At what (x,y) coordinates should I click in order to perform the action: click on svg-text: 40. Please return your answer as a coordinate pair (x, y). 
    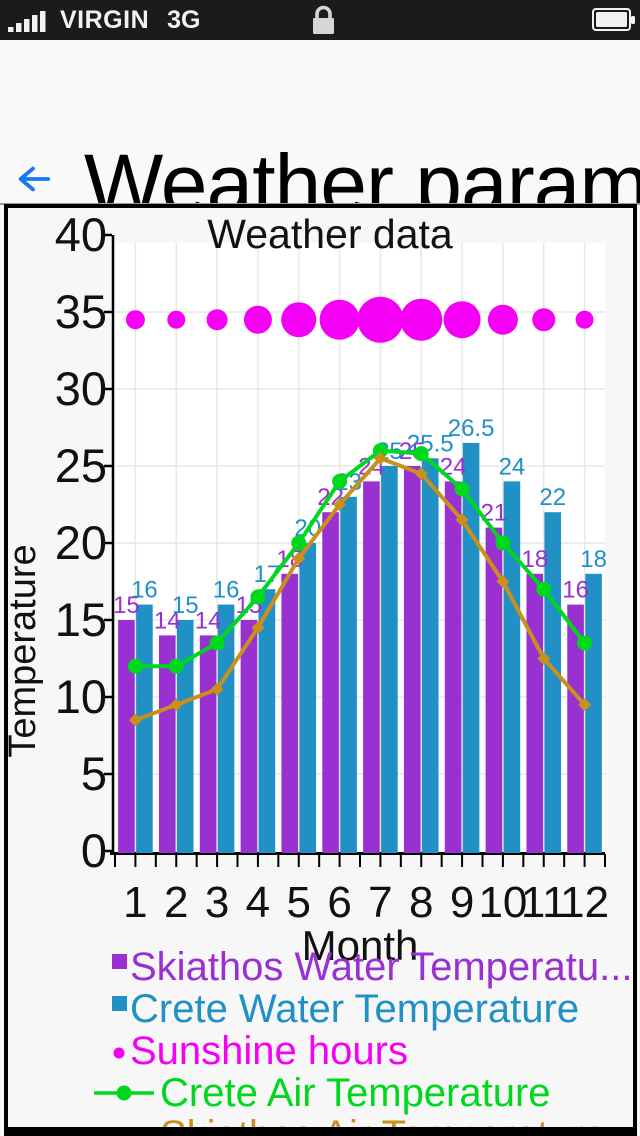
    Looking at the image, I should click on (81, 234).